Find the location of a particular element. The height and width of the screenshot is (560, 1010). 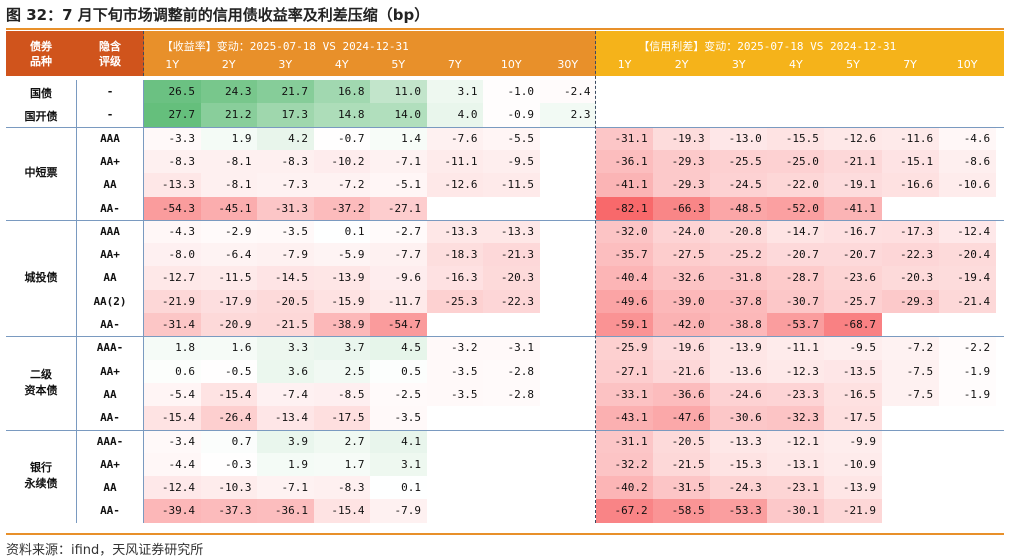

yield-cell: -36.1 is located at coordinates (285, 511).